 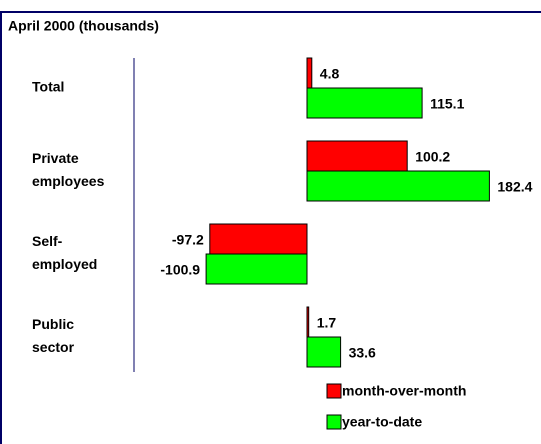 What do you see at coordinates (188, 240) in the screenshot?
I see `value-label: -97.2` at bounding box center [188, 240].